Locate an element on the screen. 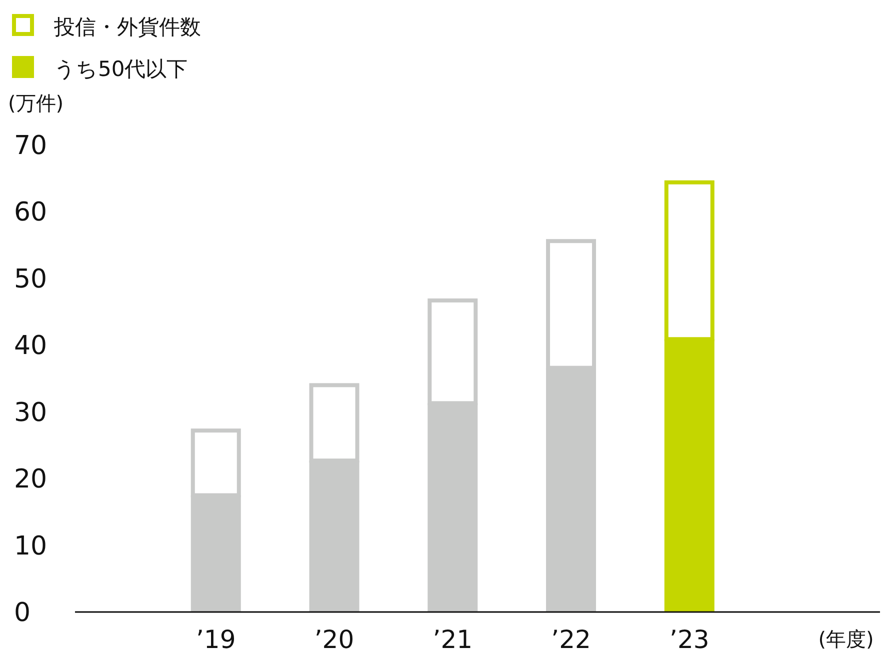  legend-label: 投信・外貨件数 is located at coordinates (127, 27).